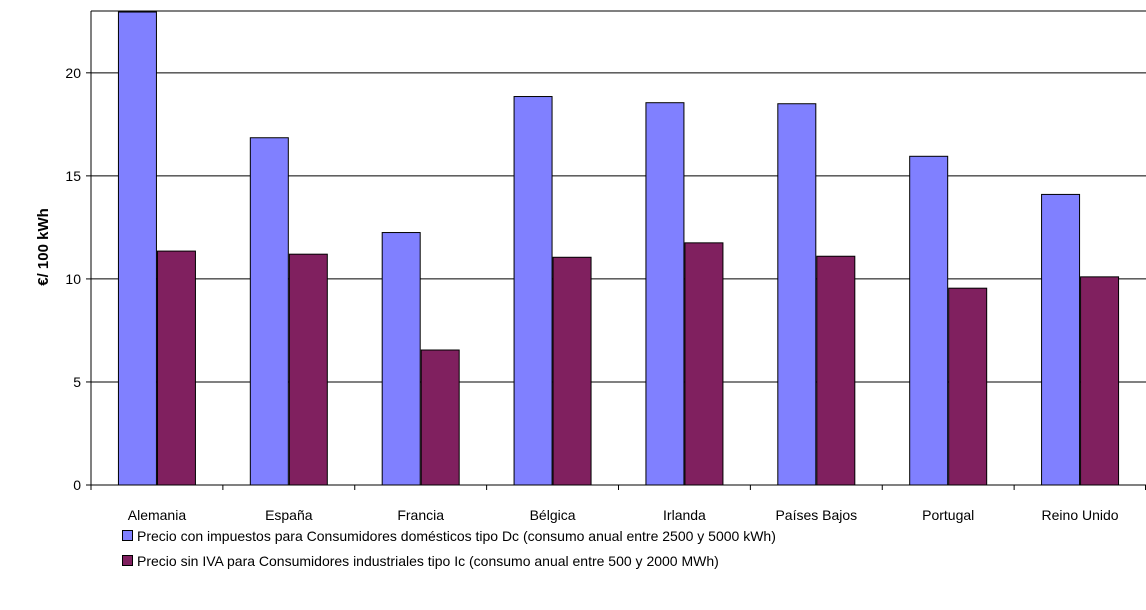  Describe the element at coordinates (1080, 515) in the screenshot. I see `category-label: Reino Unido` at that location.